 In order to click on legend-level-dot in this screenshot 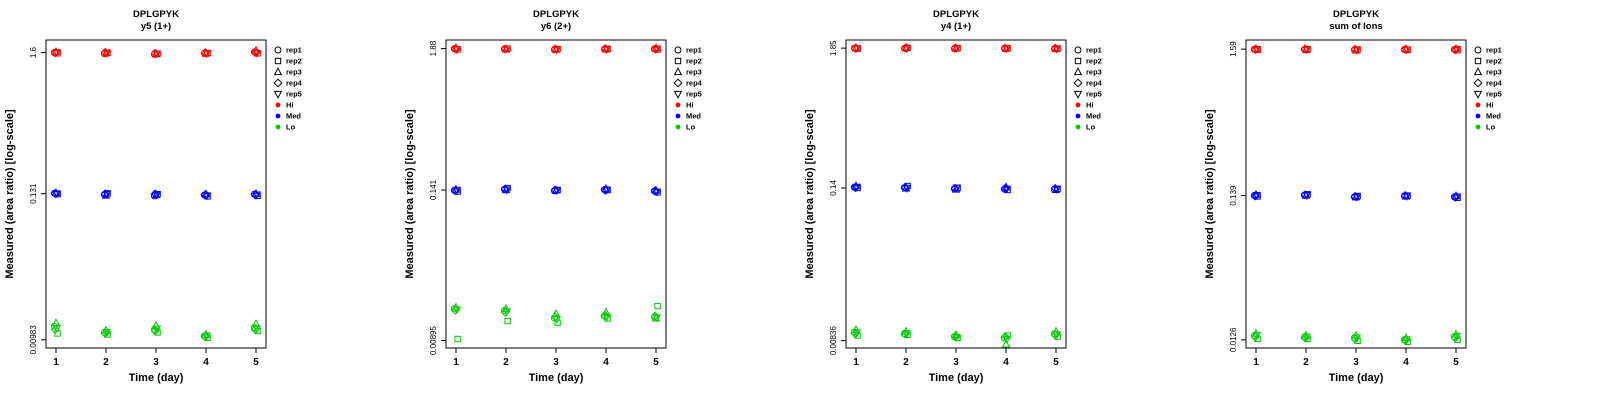, I will do `click(1078, 116)`.